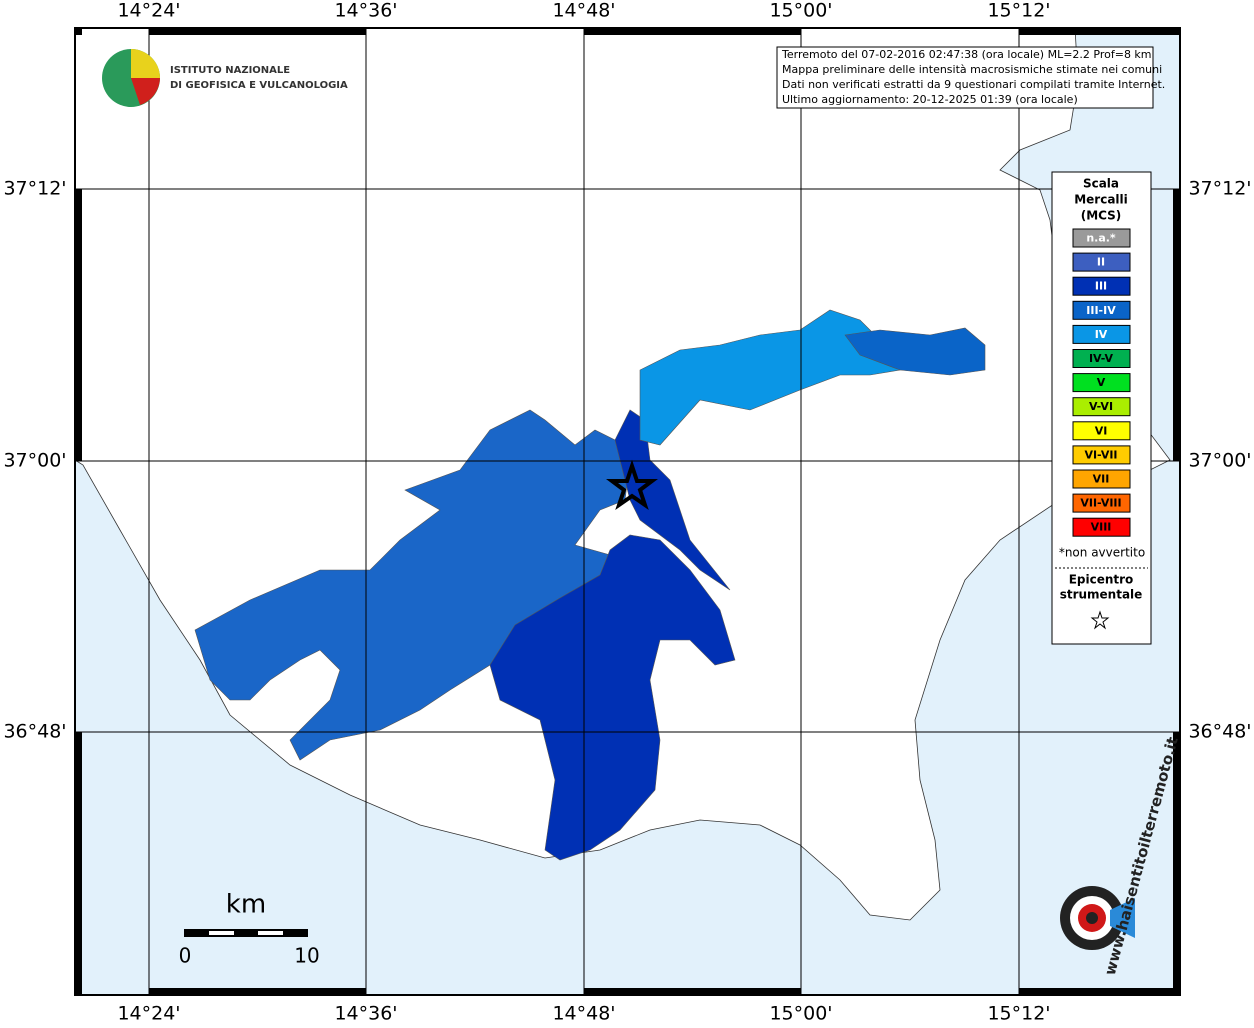  What do you see at coordinates (1101, 184) in the screenshot?
I see `legend-title: Scala` at bounding box center [1101, 184].